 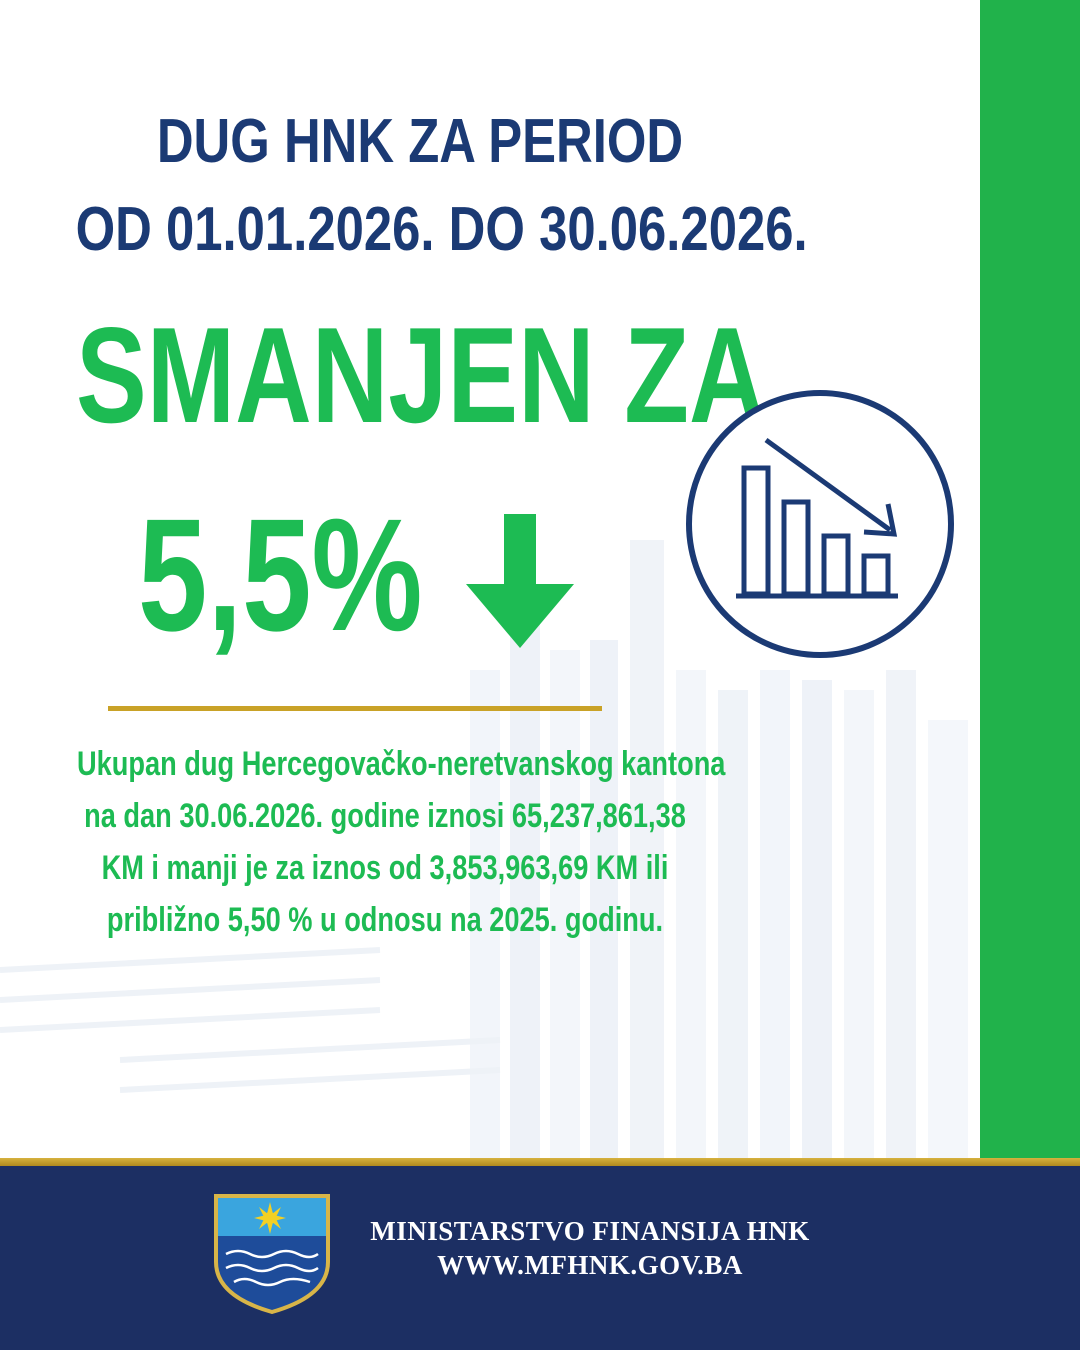 I want to click on footer-bar, so click(x=540, y=1254).